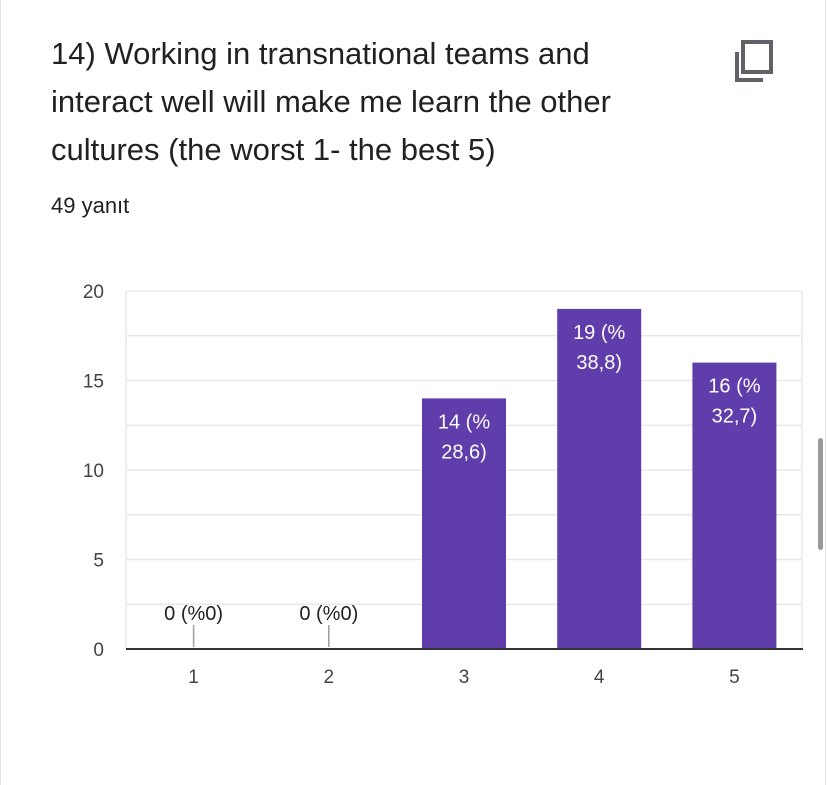 The width and height of the screenshot is (828, 785). Describe the element at coordinates (93, 382) in the screenshot. I see `y-tick-label: 15` at that location.